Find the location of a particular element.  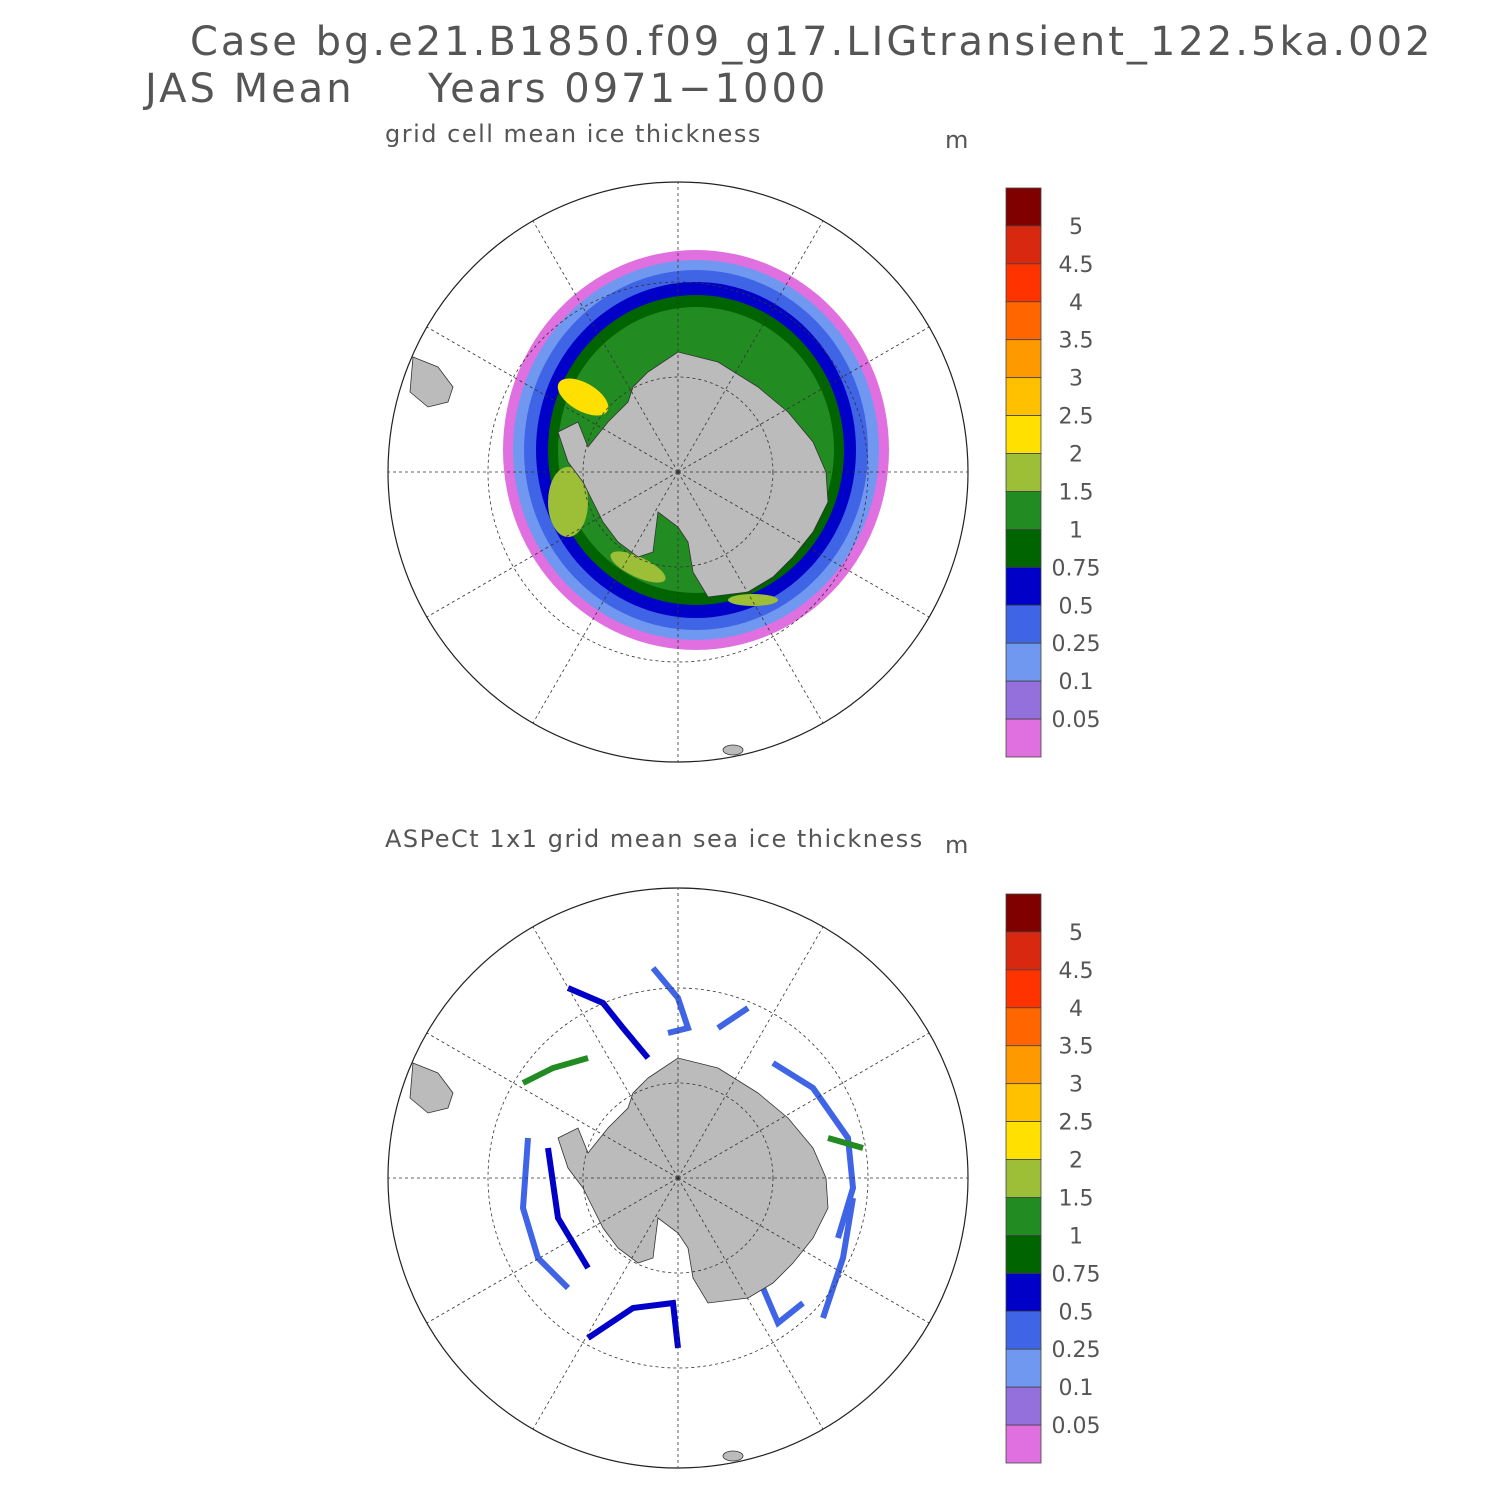

panel-title: ASPeCt 1x1 grid mean sea ice thickness is located at coordinates (654, 839).